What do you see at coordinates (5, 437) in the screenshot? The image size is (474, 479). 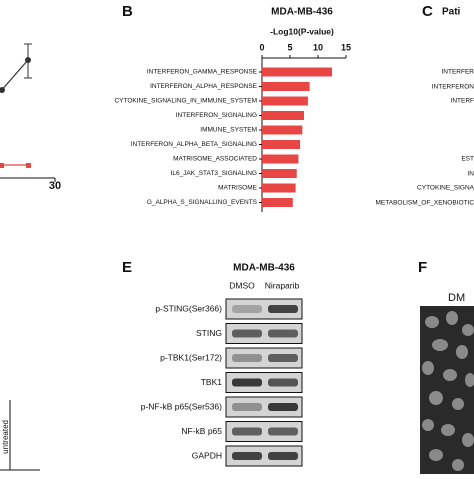 I see `a-label: untreated` at bounding box center [5, 437].